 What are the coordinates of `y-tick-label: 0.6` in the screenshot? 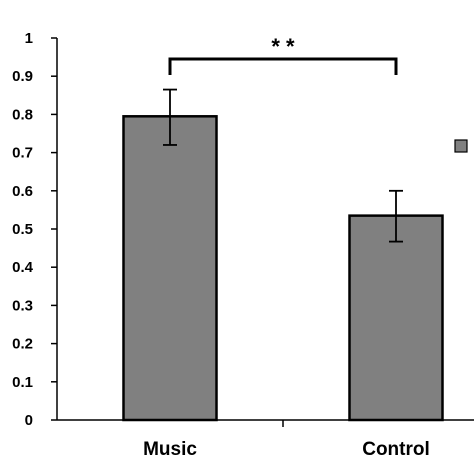 It's located at (22, 191).